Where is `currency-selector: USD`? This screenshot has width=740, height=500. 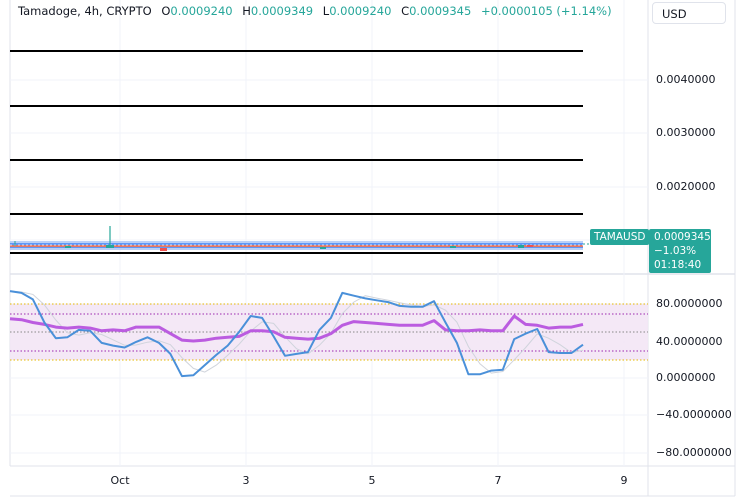 currency-selector: USD is located at coordinates (689, 13).